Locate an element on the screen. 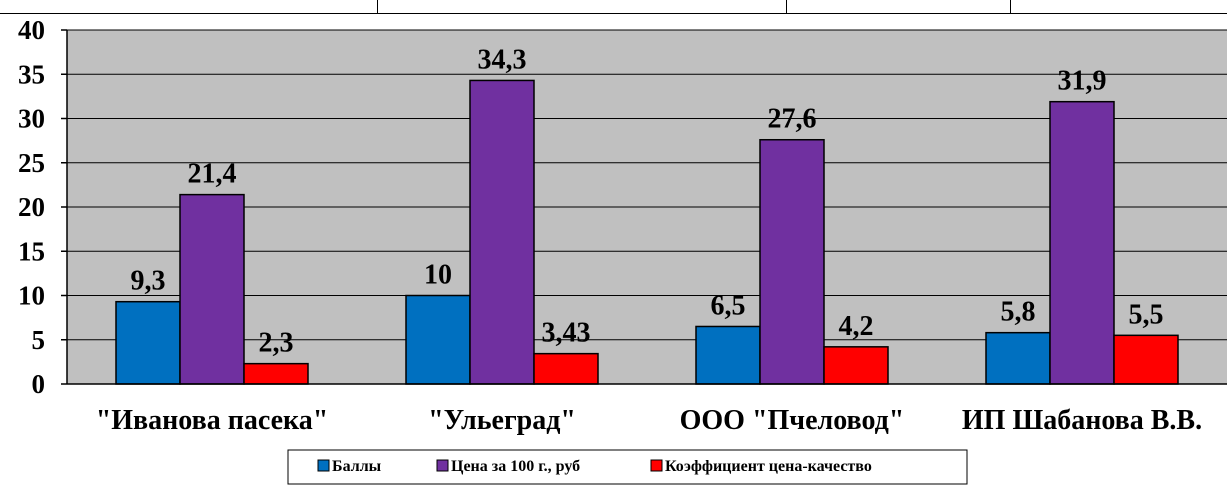 The image size is (1227, 485). y-tick-label: 30 is located at coordinates (31, 119).